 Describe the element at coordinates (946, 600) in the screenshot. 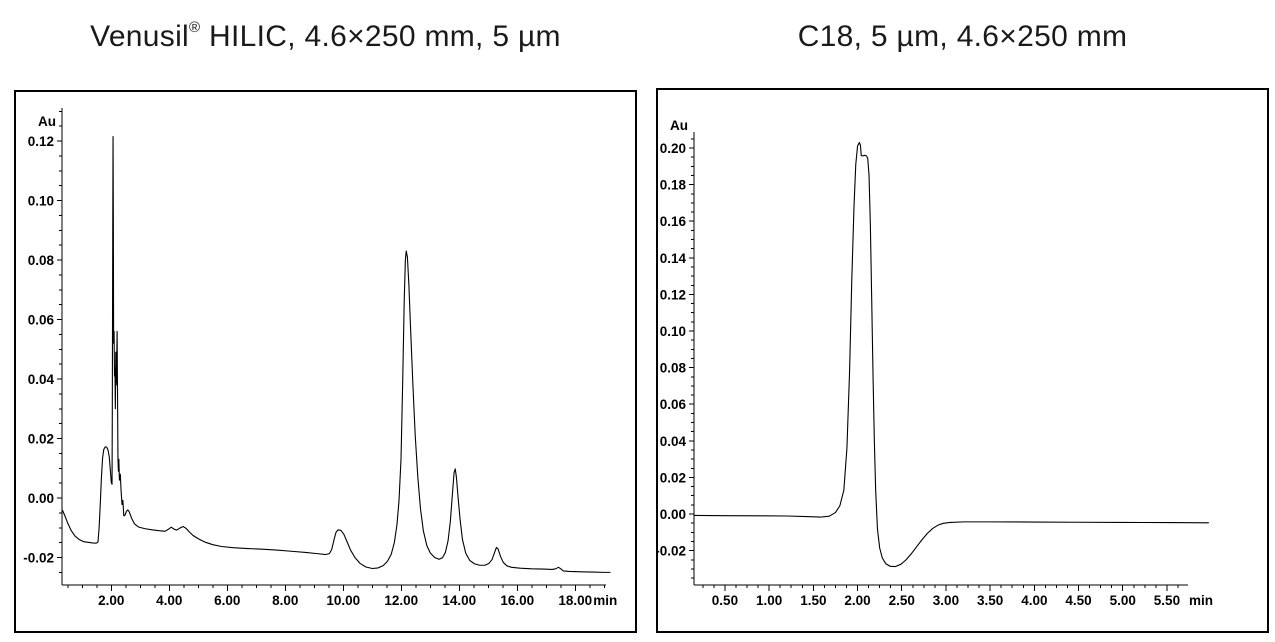

I see `x-axis-tick-label: 3.00` at that location.